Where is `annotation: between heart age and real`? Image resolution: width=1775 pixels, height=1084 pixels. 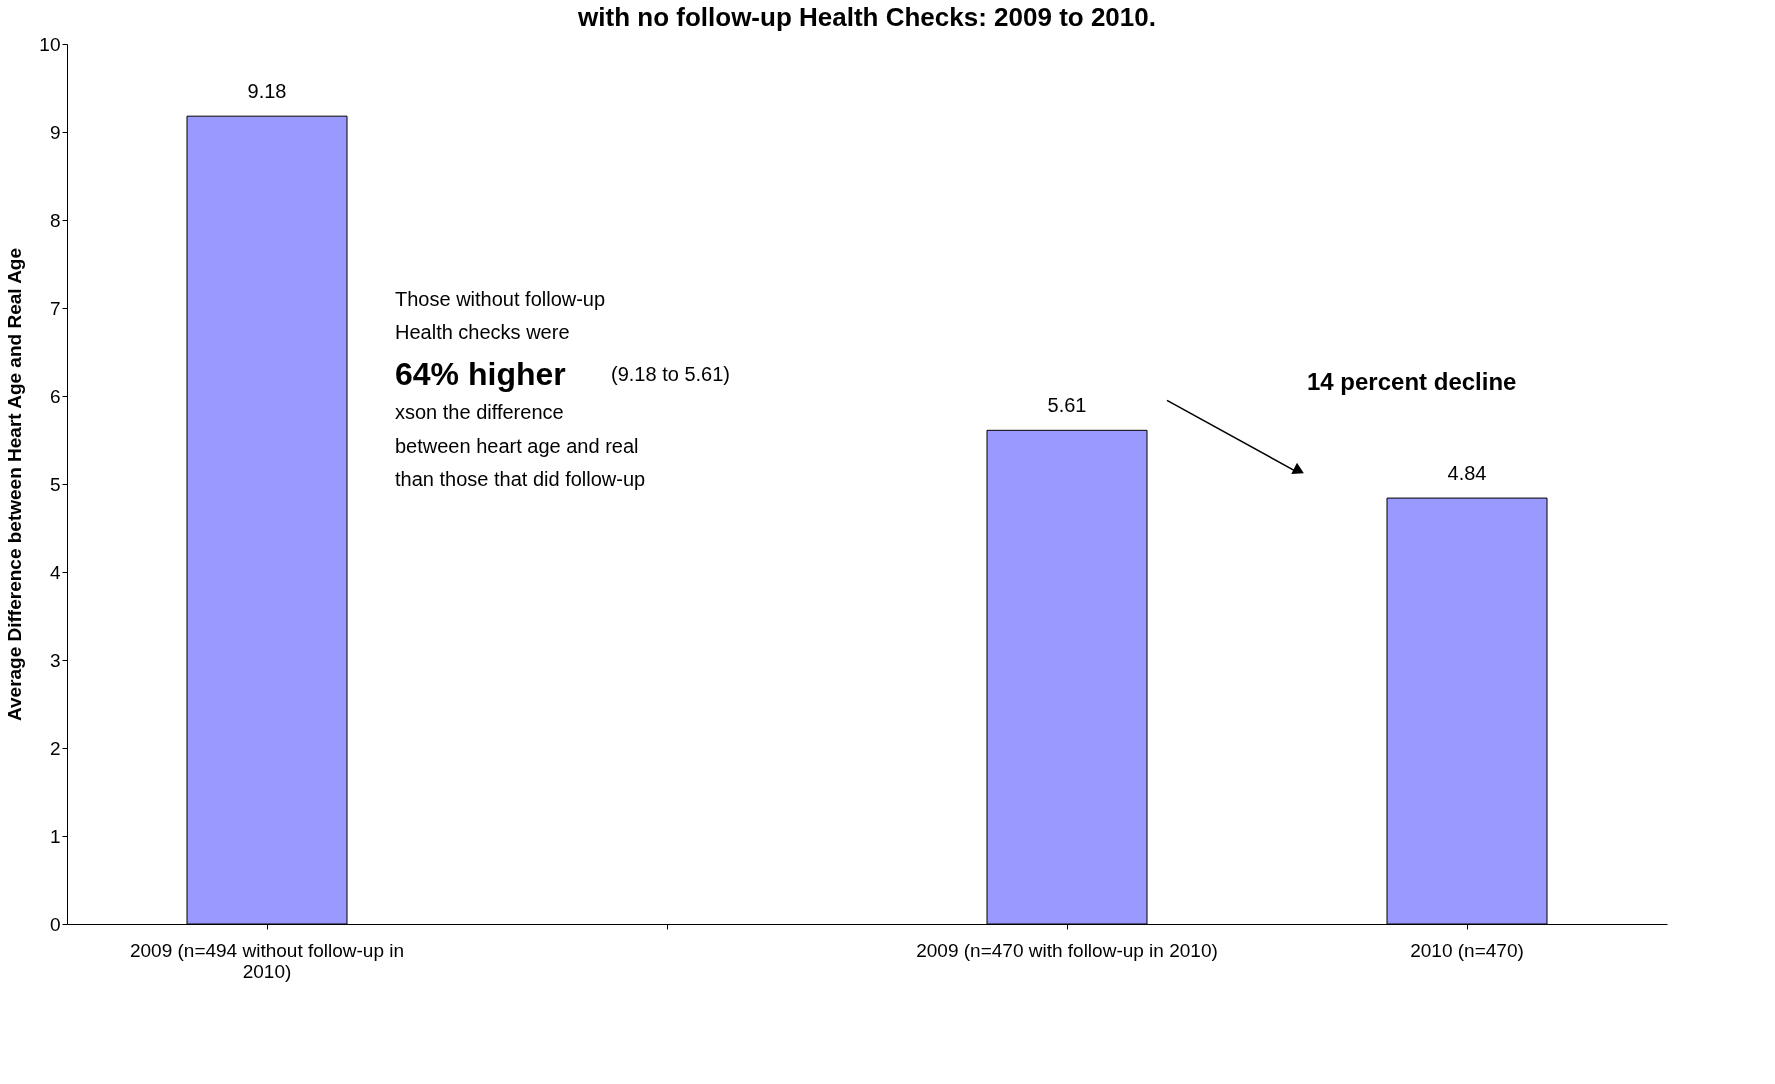 annotation: between heart age and real is located at coordinates (517, 446).